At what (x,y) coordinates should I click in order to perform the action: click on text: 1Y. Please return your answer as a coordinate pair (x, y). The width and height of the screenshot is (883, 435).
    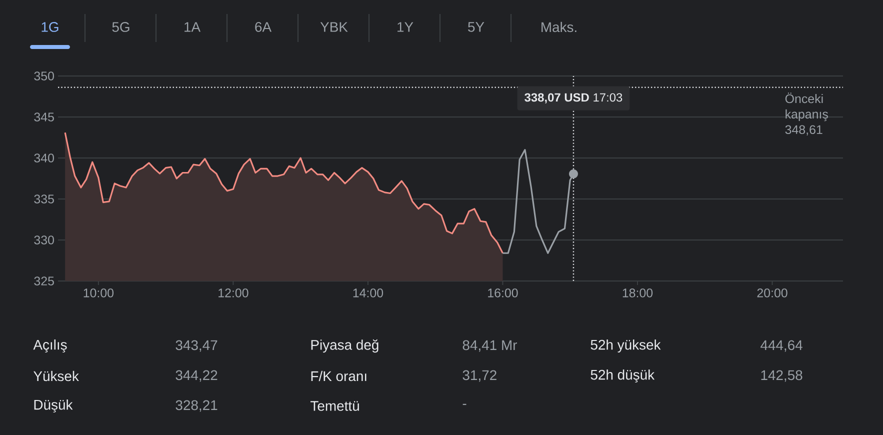
    Looking at the image, I should click on (406, 27).